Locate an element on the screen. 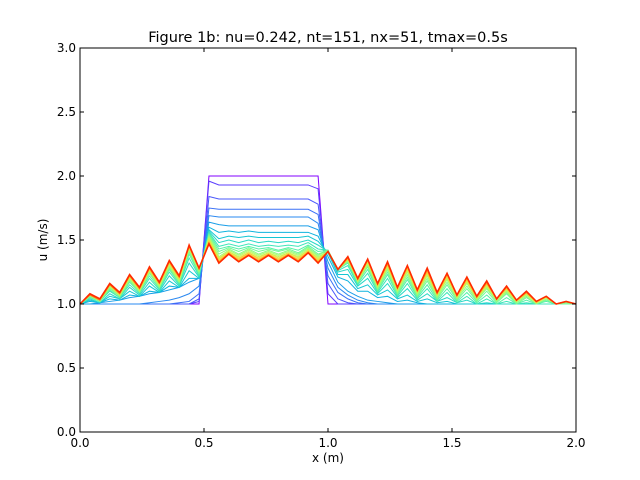 The width and height of the screenshot is (640, 480). y-tick-label: 3.0 is located at coordinates (66, 48).